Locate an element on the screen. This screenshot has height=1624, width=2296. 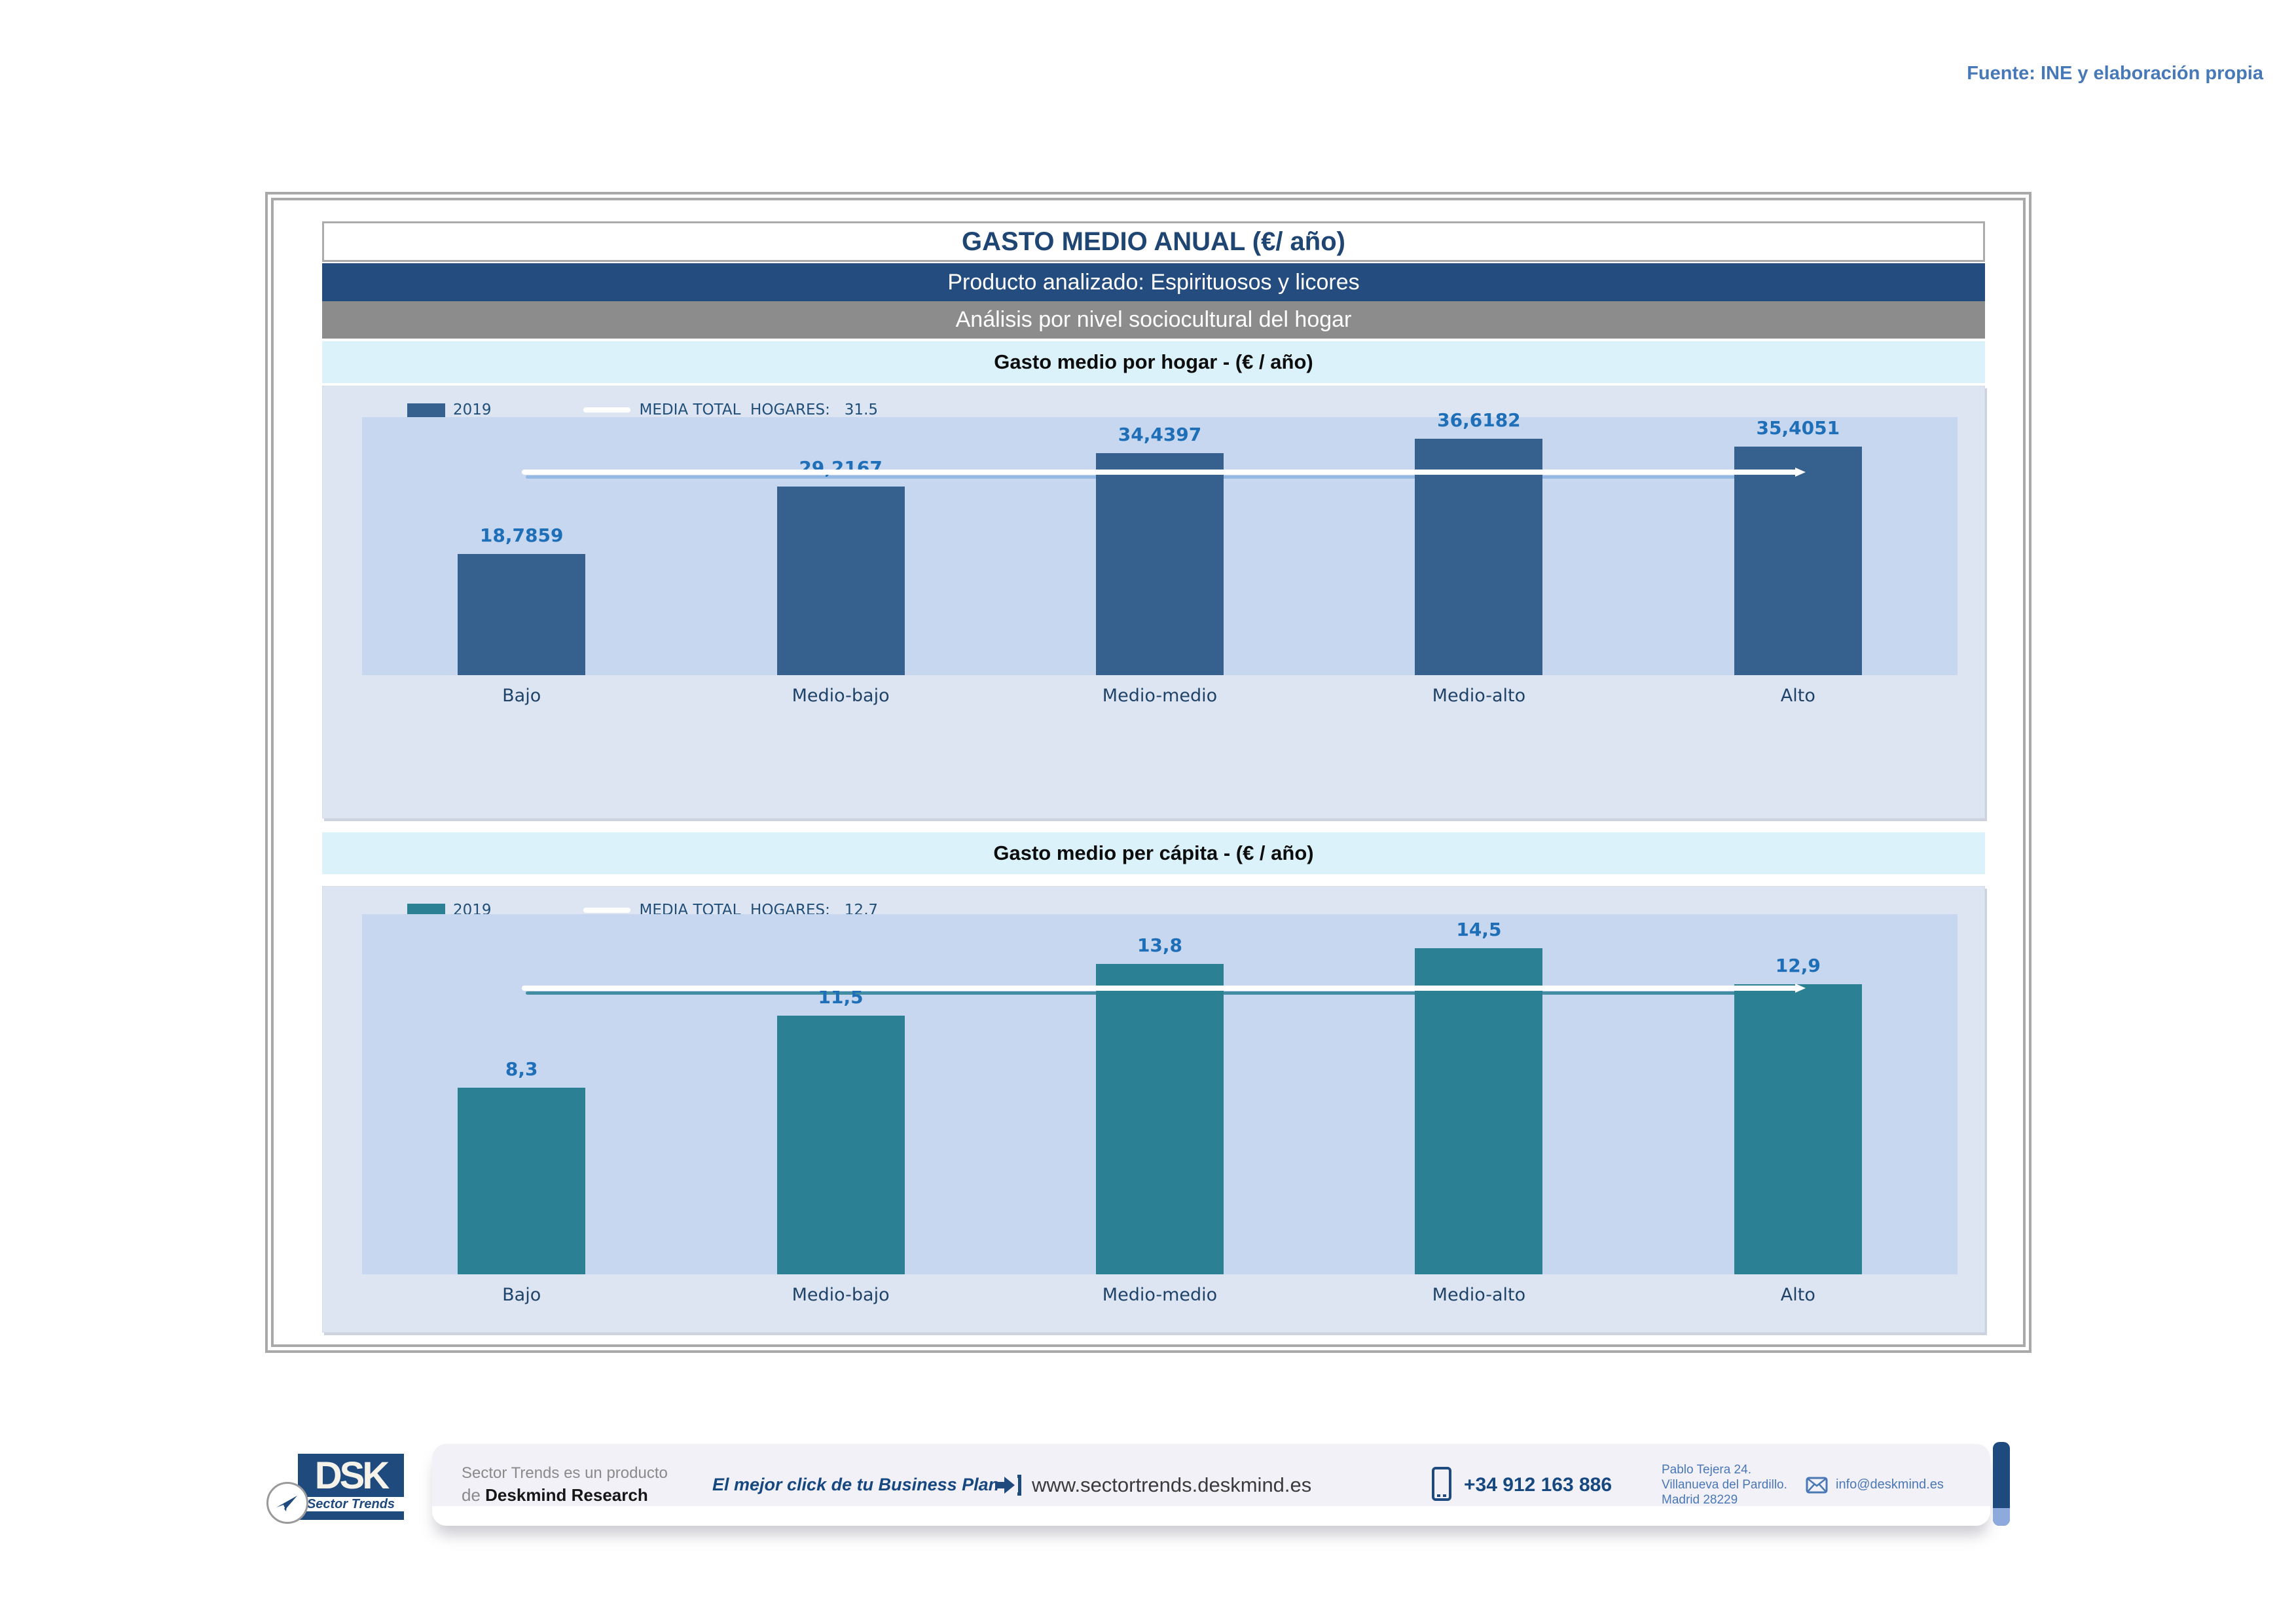
bar-value-label: 14,5 is located at coordinates (1479, 929).